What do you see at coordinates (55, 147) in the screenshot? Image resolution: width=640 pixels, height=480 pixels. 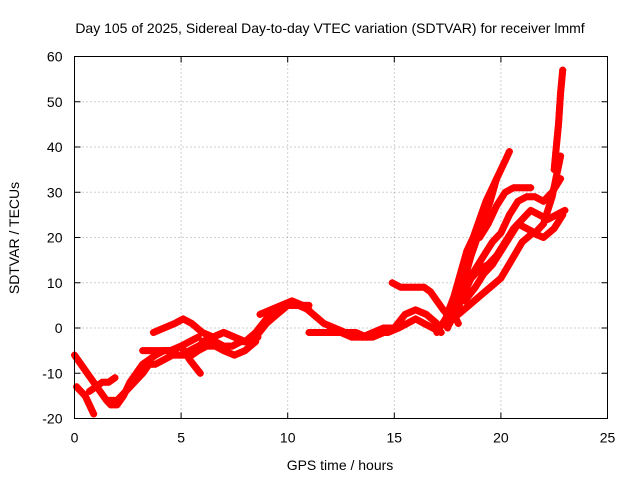 I see `y-tick-label: 40` at bounding box center [55, 147].